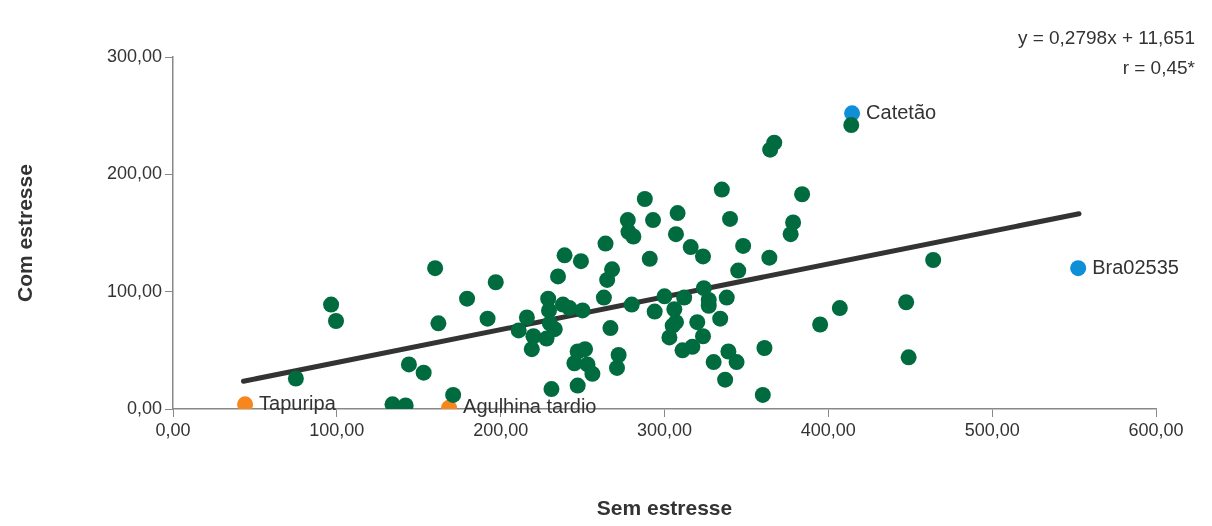  I want to click on y-tick-label: 300,00, so click(134, 55).